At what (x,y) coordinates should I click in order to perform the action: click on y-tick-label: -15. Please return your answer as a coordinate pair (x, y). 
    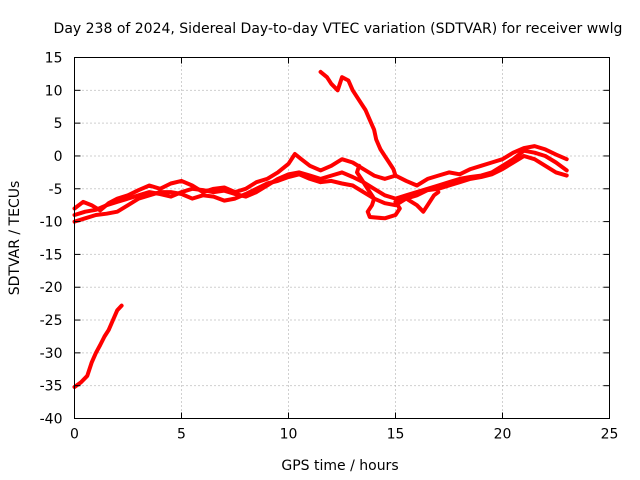
    Looking at the image, I should click on (51, 255).